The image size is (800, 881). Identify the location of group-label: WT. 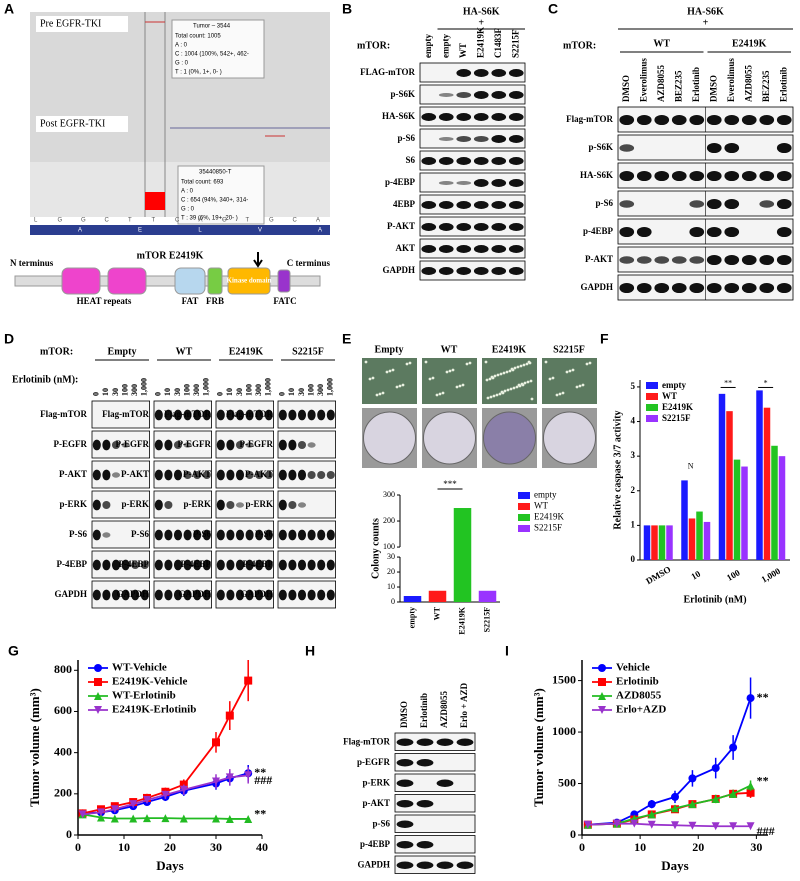
(184, 351).